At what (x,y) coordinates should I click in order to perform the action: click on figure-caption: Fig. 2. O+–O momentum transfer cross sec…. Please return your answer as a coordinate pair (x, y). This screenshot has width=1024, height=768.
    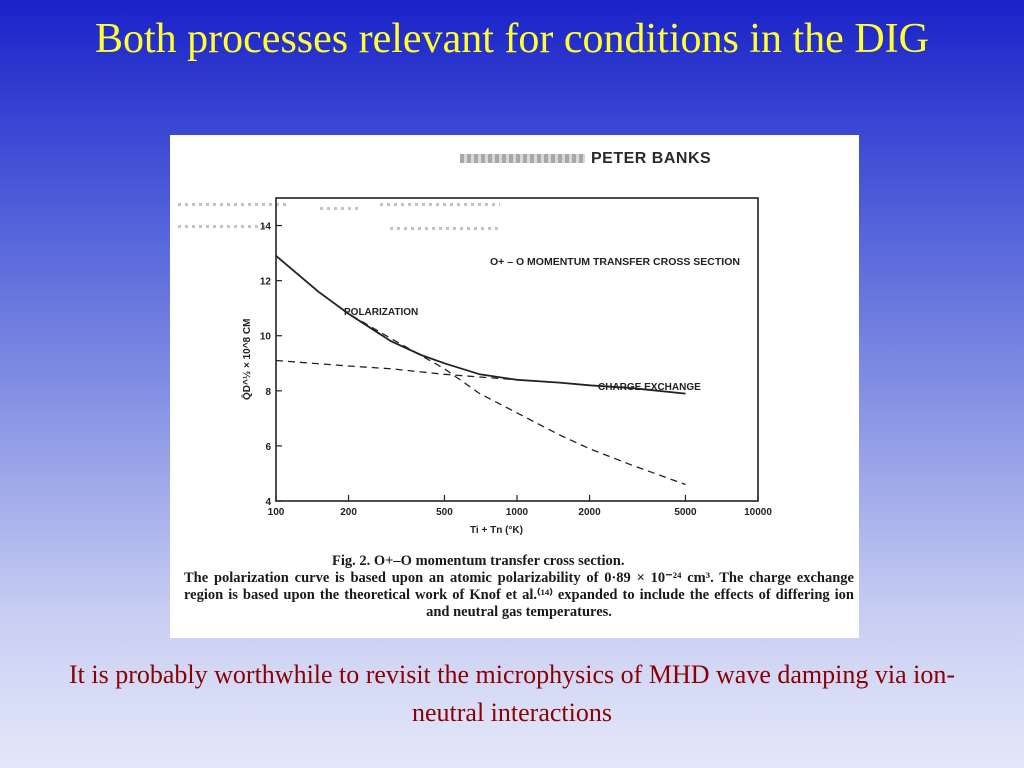
    Looking at the image, I should click on (519, 587).